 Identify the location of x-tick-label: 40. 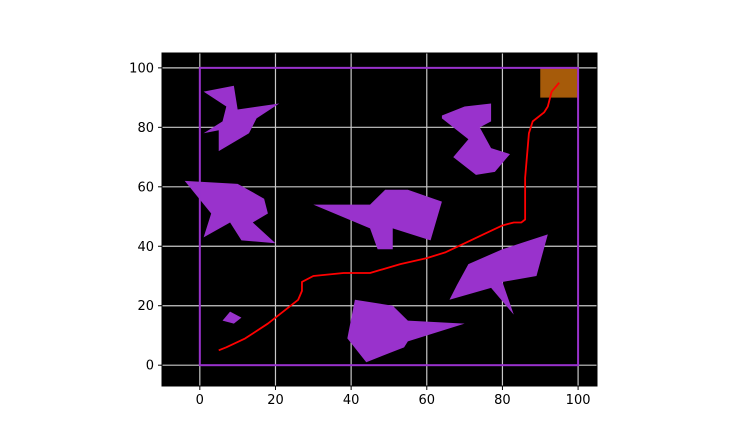
(351, 400).